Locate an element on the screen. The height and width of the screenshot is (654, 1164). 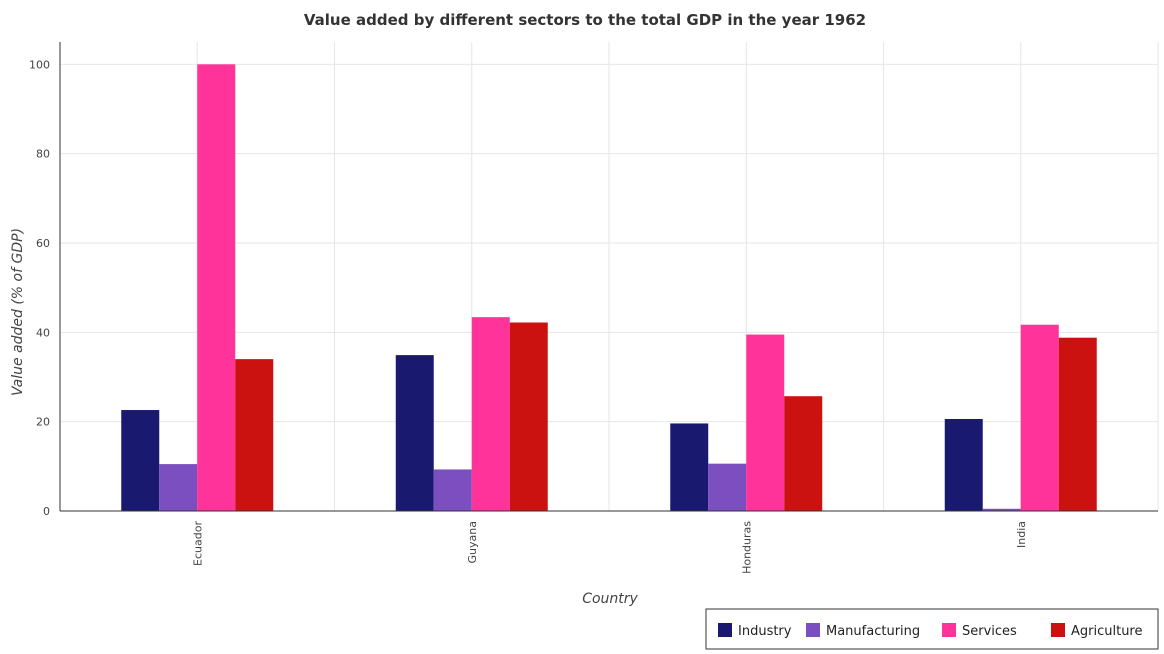
bar-manufacturing-guyana is located at coordinates (452, 490).